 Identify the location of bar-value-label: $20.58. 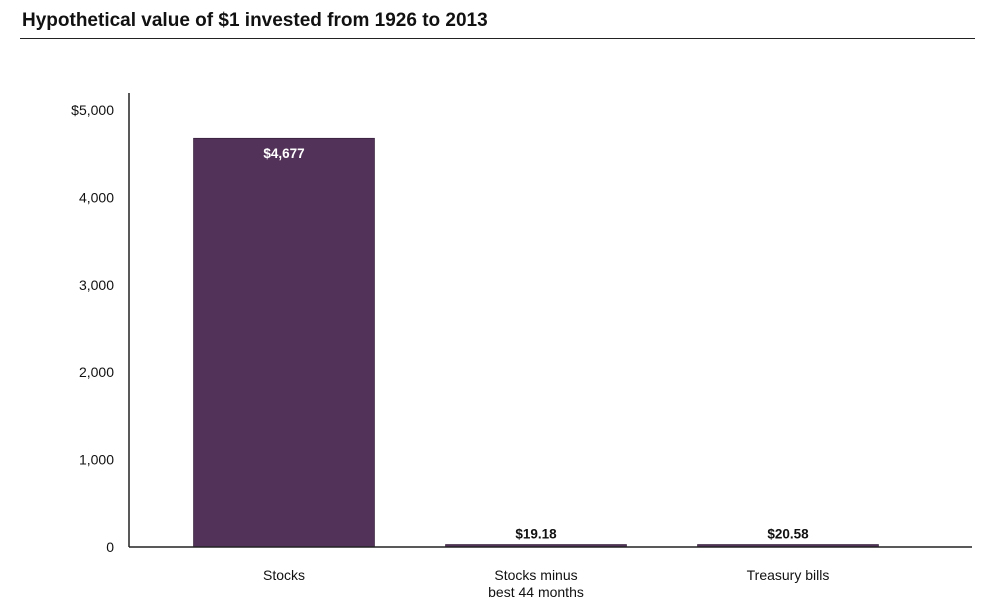
(788, 534).